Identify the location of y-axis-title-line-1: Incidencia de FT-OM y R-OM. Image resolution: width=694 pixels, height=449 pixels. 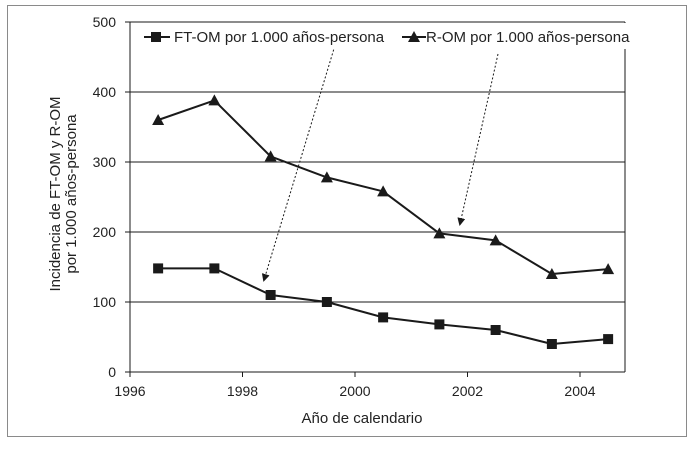
(55, 193).